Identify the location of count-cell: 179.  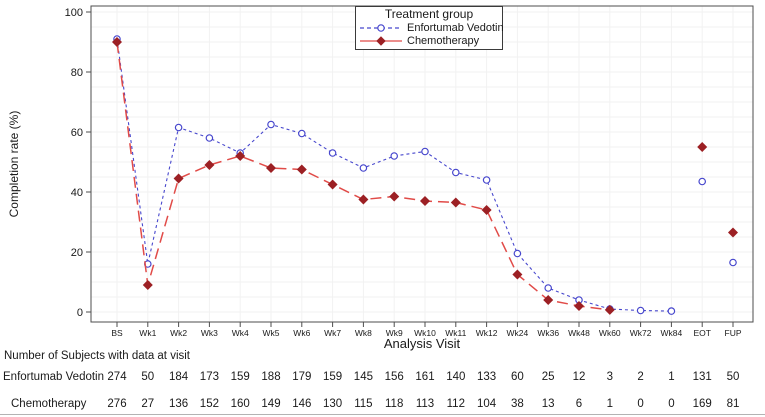
(302, 377).